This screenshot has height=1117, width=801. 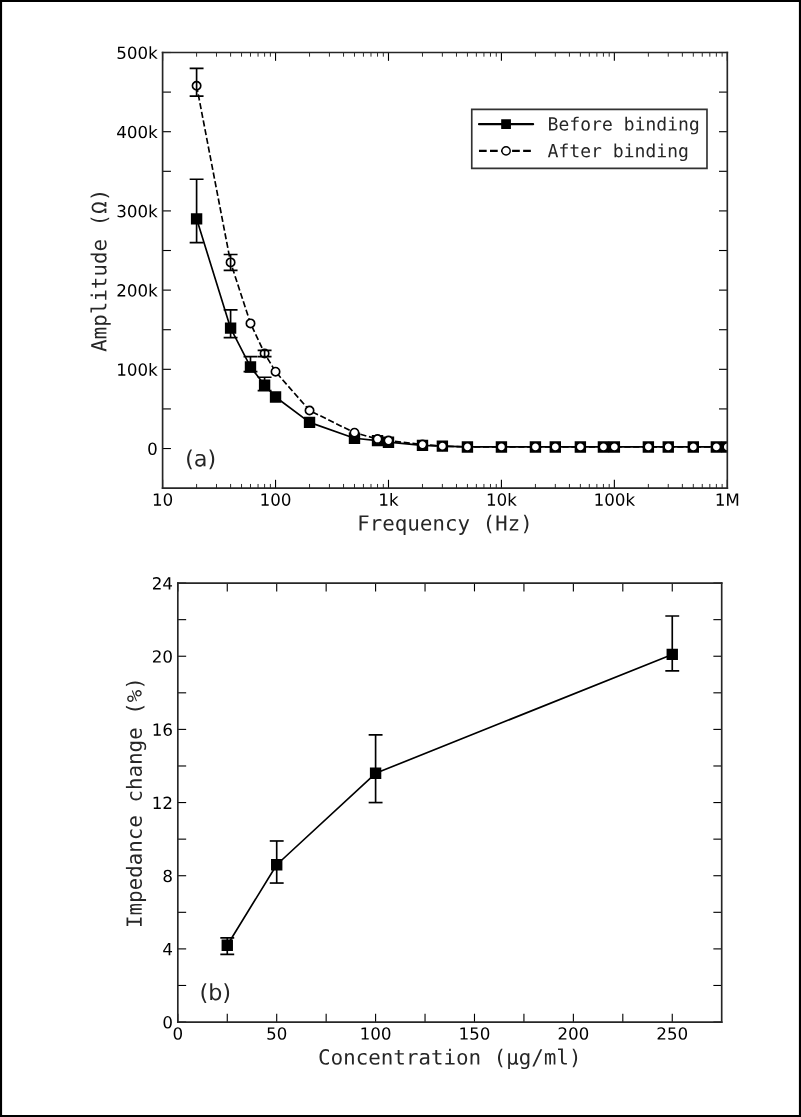 I want to click on x-tick-label: 1k, so click(x=389, y=499).